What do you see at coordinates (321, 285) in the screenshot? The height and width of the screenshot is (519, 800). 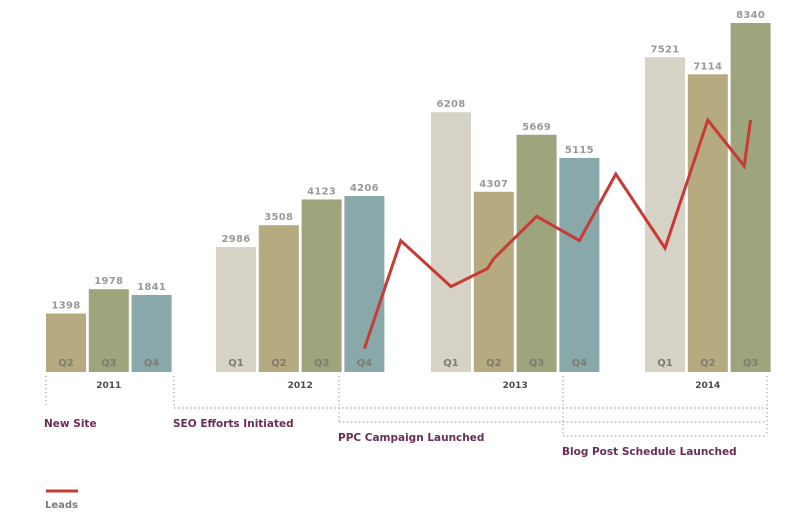 I see `bar-2012-q3` at bounding box center [321, 285].